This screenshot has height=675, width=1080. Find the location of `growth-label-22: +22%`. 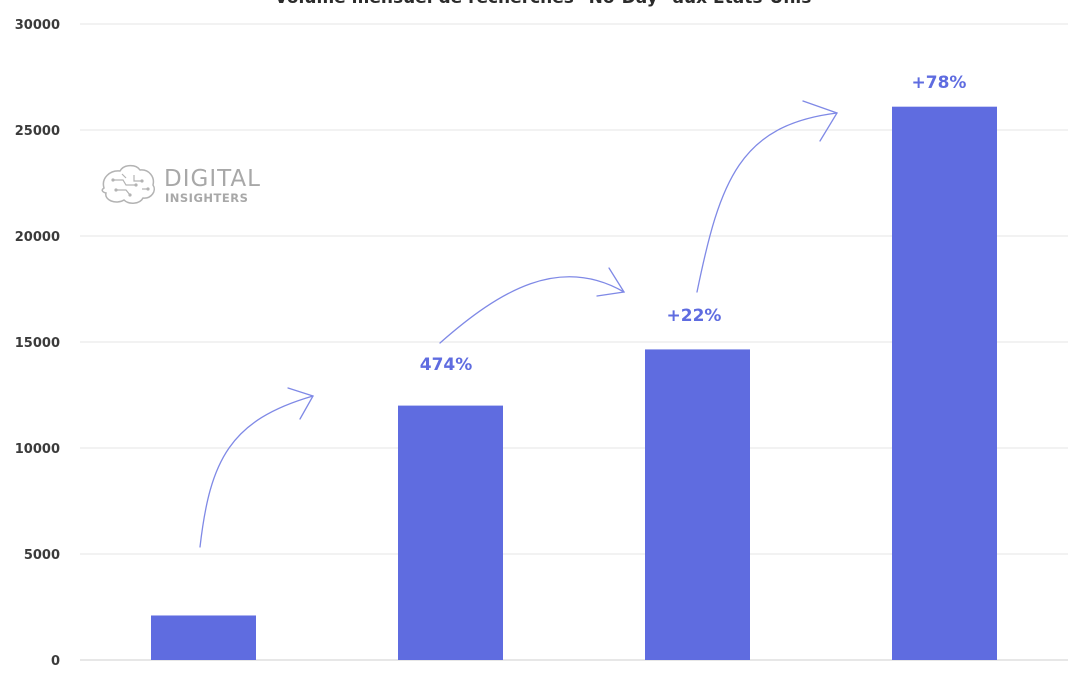

growth-label-22: +22% is located at coordinates (694, 316).